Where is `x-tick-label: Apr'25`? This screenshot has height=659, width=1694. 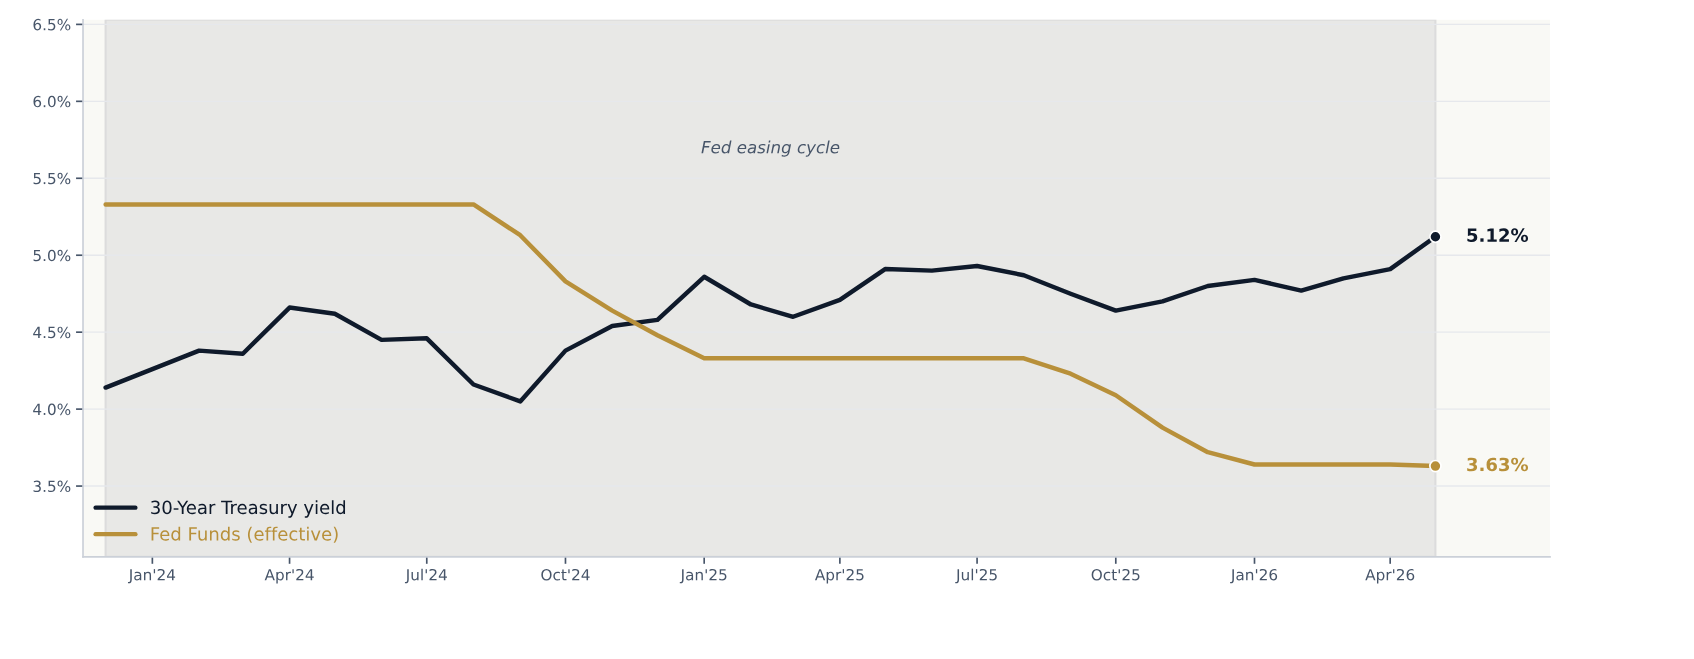 x-tick-label: Apr'25 is located at coordinates (839, 576).